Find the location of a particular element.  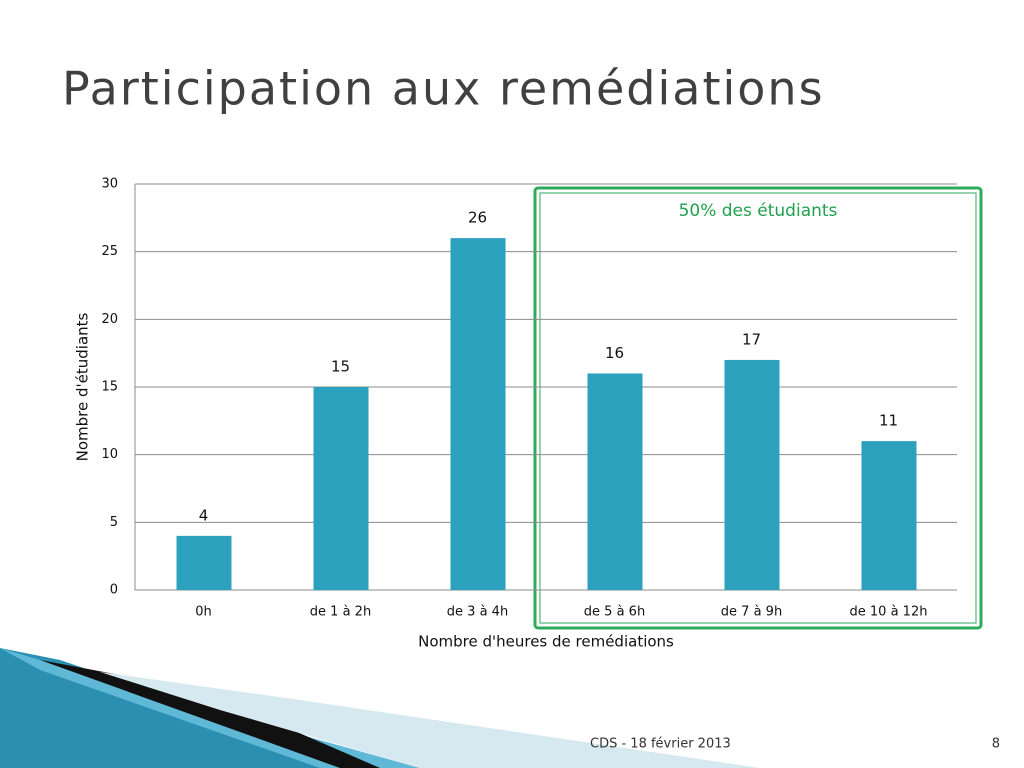

x-tick-label: de 5 à 6h is located at coordinates (614, 612).